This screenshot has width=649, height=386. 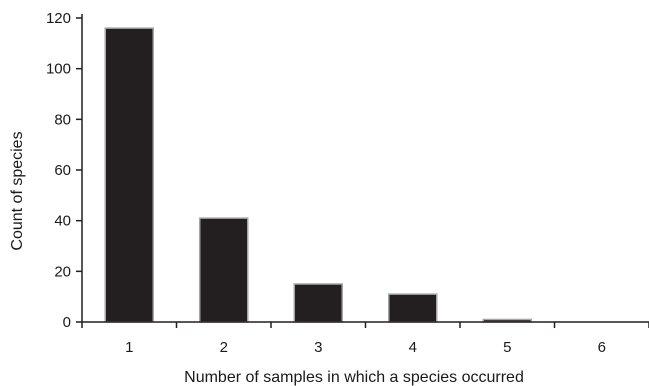 I want to click on y-tick-label: 60, so click(x=62, y=170).